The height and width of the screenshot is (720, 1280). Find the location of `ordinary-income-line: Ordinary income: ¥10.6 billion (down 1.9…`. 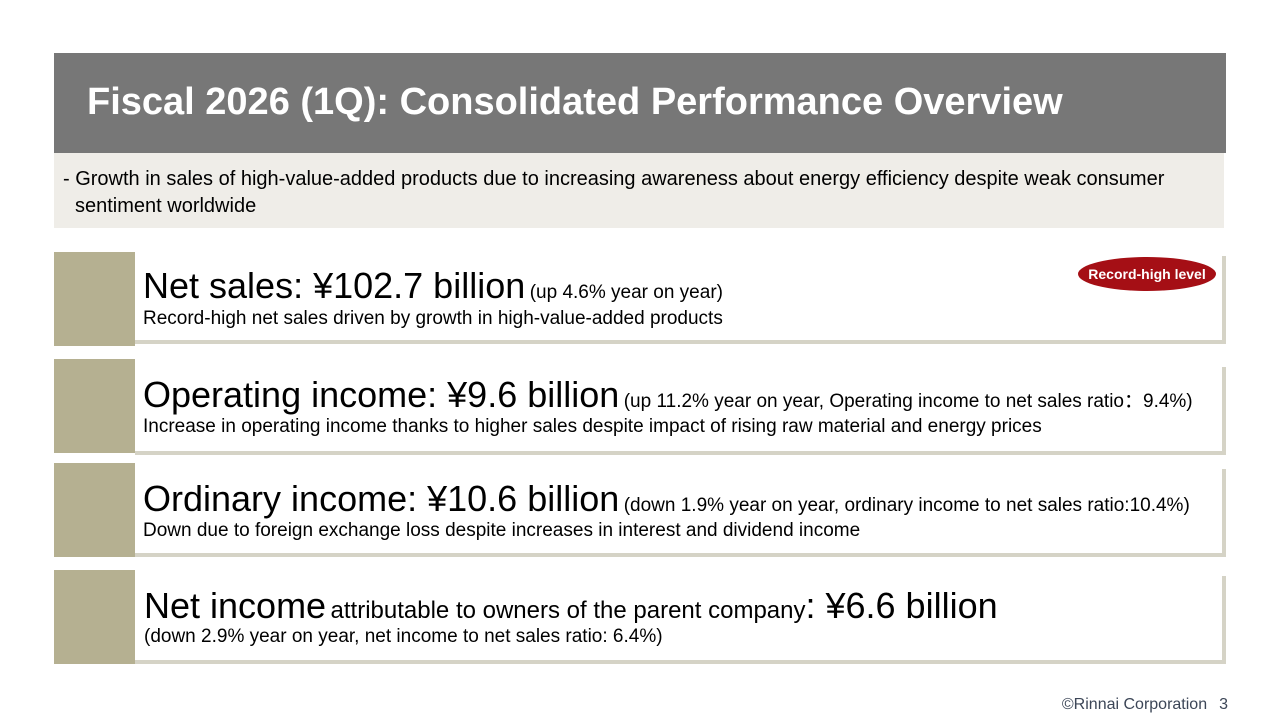

ordinary-income-line: Ordinary income: ¥10.6 billion (down 1.9… is located at coordinates (666, 499).